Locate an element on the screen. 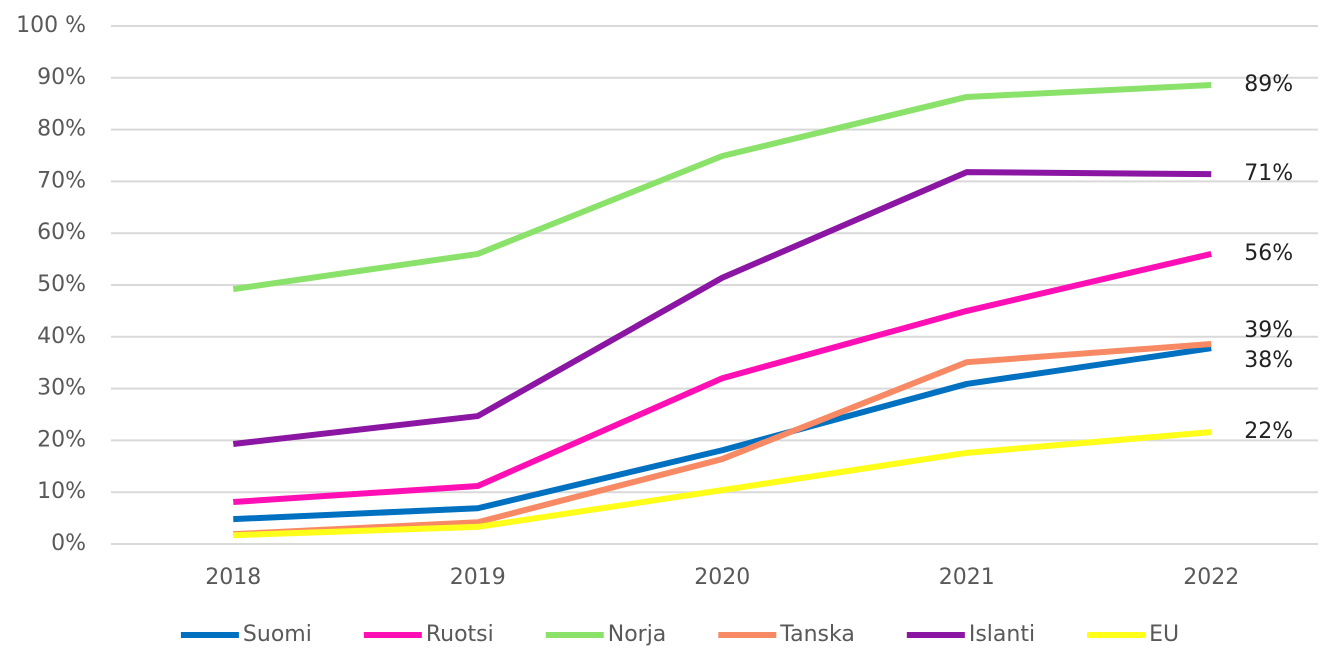 The height and width of the screenshot is (649, 1320). y-tick-label: 100 % is located at coordinates (51, 25).